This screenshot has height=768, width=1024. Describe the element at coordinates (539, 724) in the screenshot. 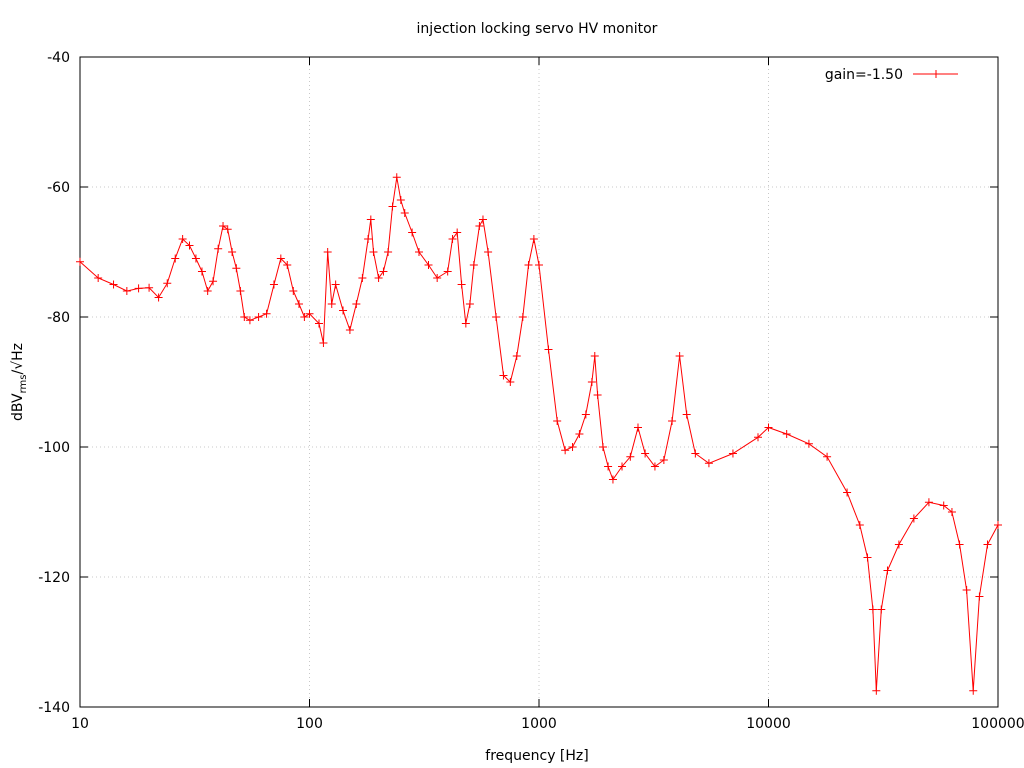

I see `x-tick-label: 1000` at that location.